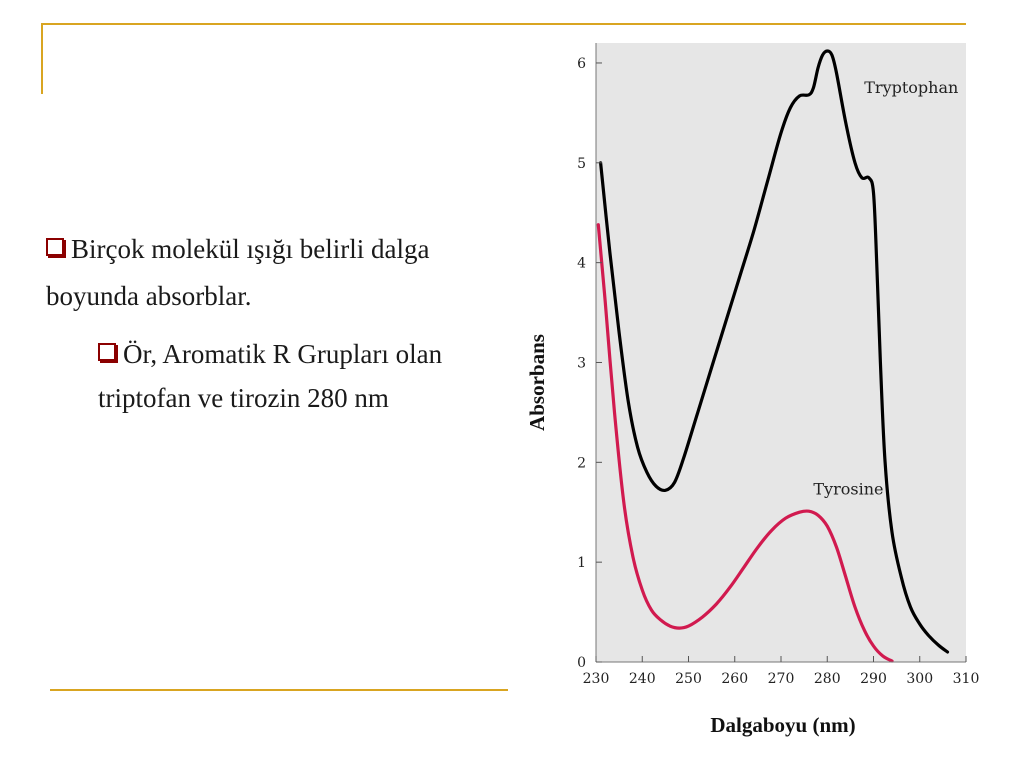 The height and width of the screenshot is (768, 1024). What do you see at coordinates (589, 363) in the screenshot?
I see `y-ticks: 0 1 2 3 4 5 6` at bounding box center [589, 363].